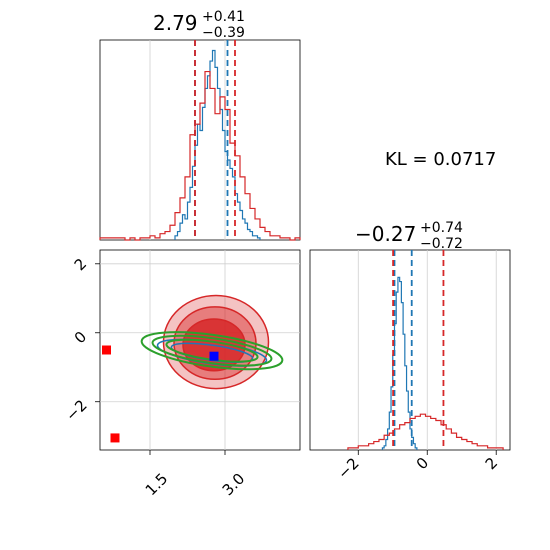 The image size is (550, 550). I want to click on param1-upper: +0.41, so click(223, 17).